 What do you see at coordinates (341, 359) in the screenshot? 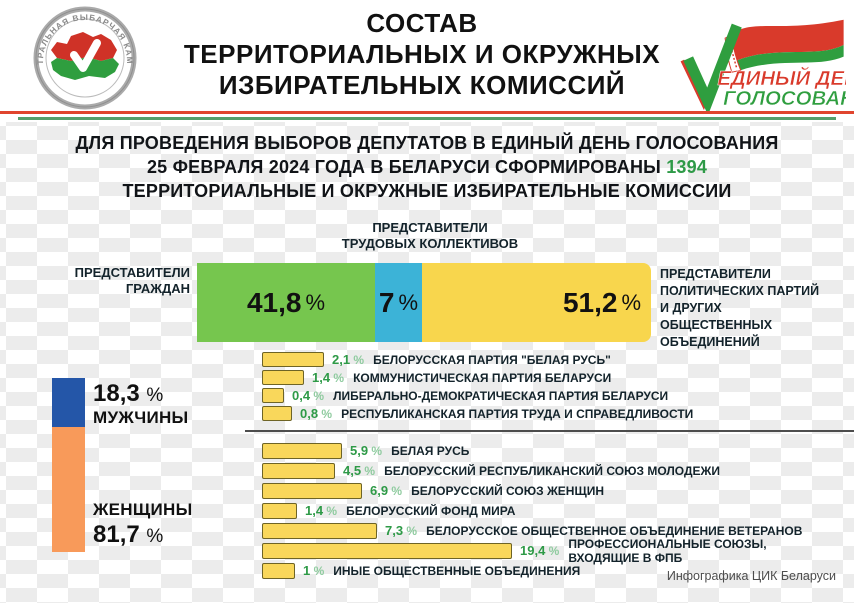
I see `bar-value-number: 2,1` at bounding box center [341, 359].